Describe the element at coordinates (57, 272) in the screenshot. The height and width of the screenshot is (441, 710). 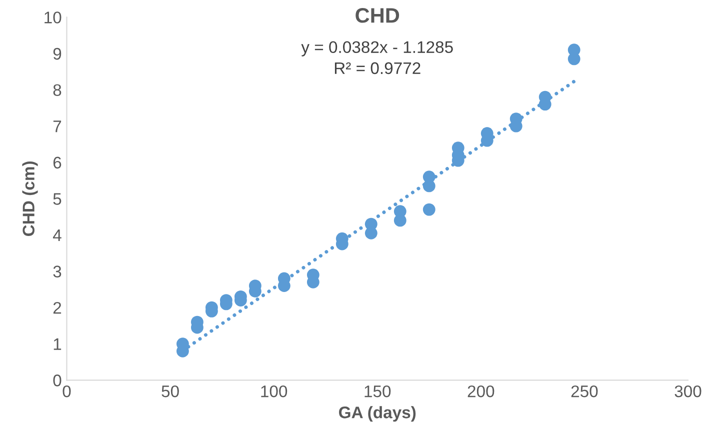
I see `y-tick-label: 3` at that location.